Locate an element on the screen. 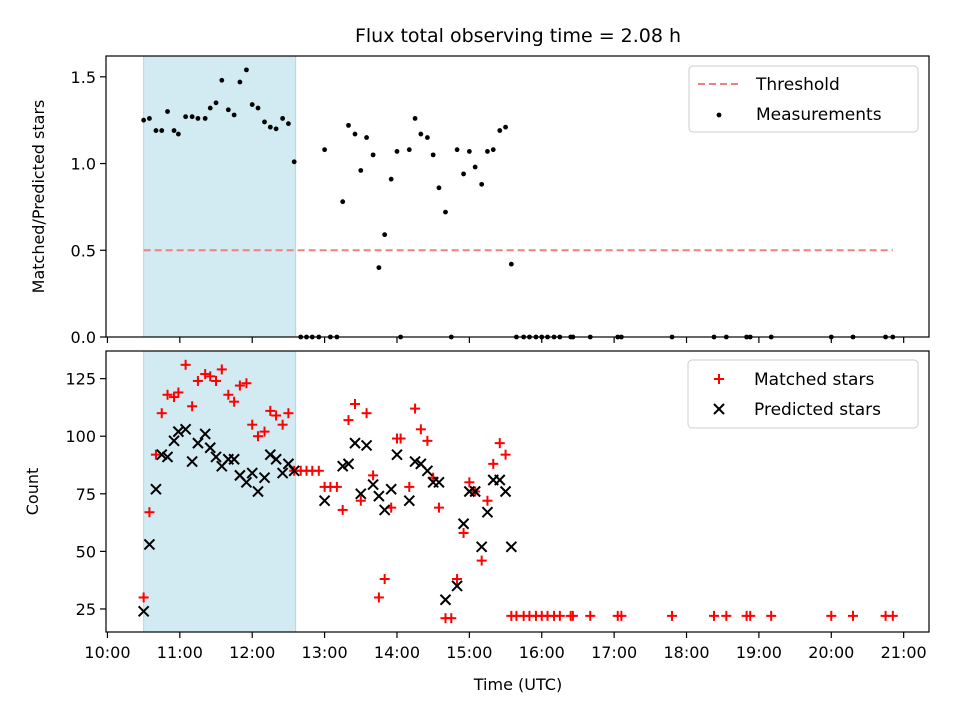 This screenshot has width=960, height=720. predicted-points is located at coordinates (327, 520).